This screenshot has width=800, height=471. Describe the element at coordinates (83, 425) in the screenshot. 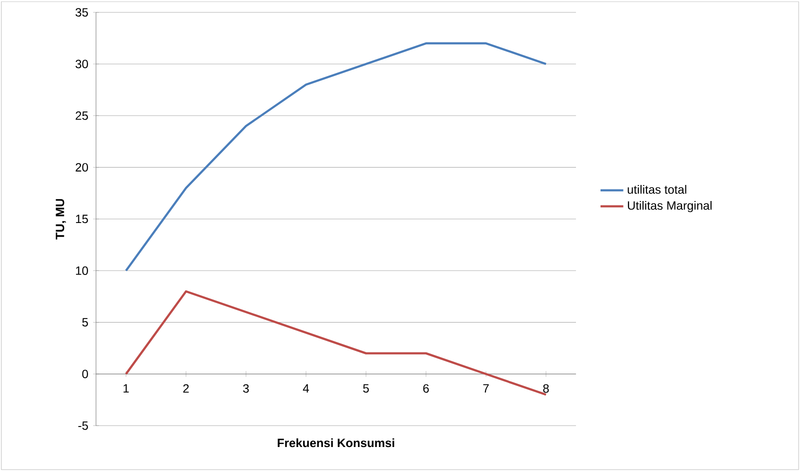

I see `y-tick-label: -5` at that location.